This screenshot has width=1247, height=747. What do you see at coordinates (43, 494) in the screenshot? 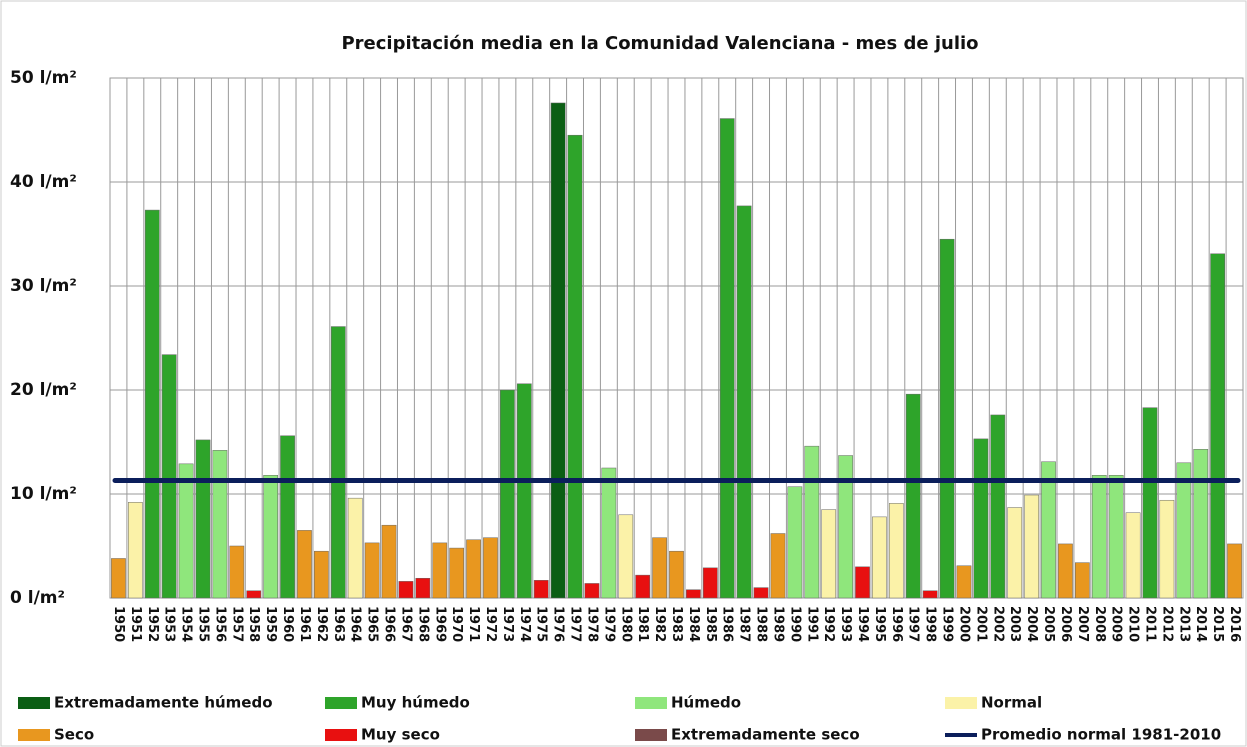
I see `y-tick-label: 10 l/m²` at bounding box center [43, 494].